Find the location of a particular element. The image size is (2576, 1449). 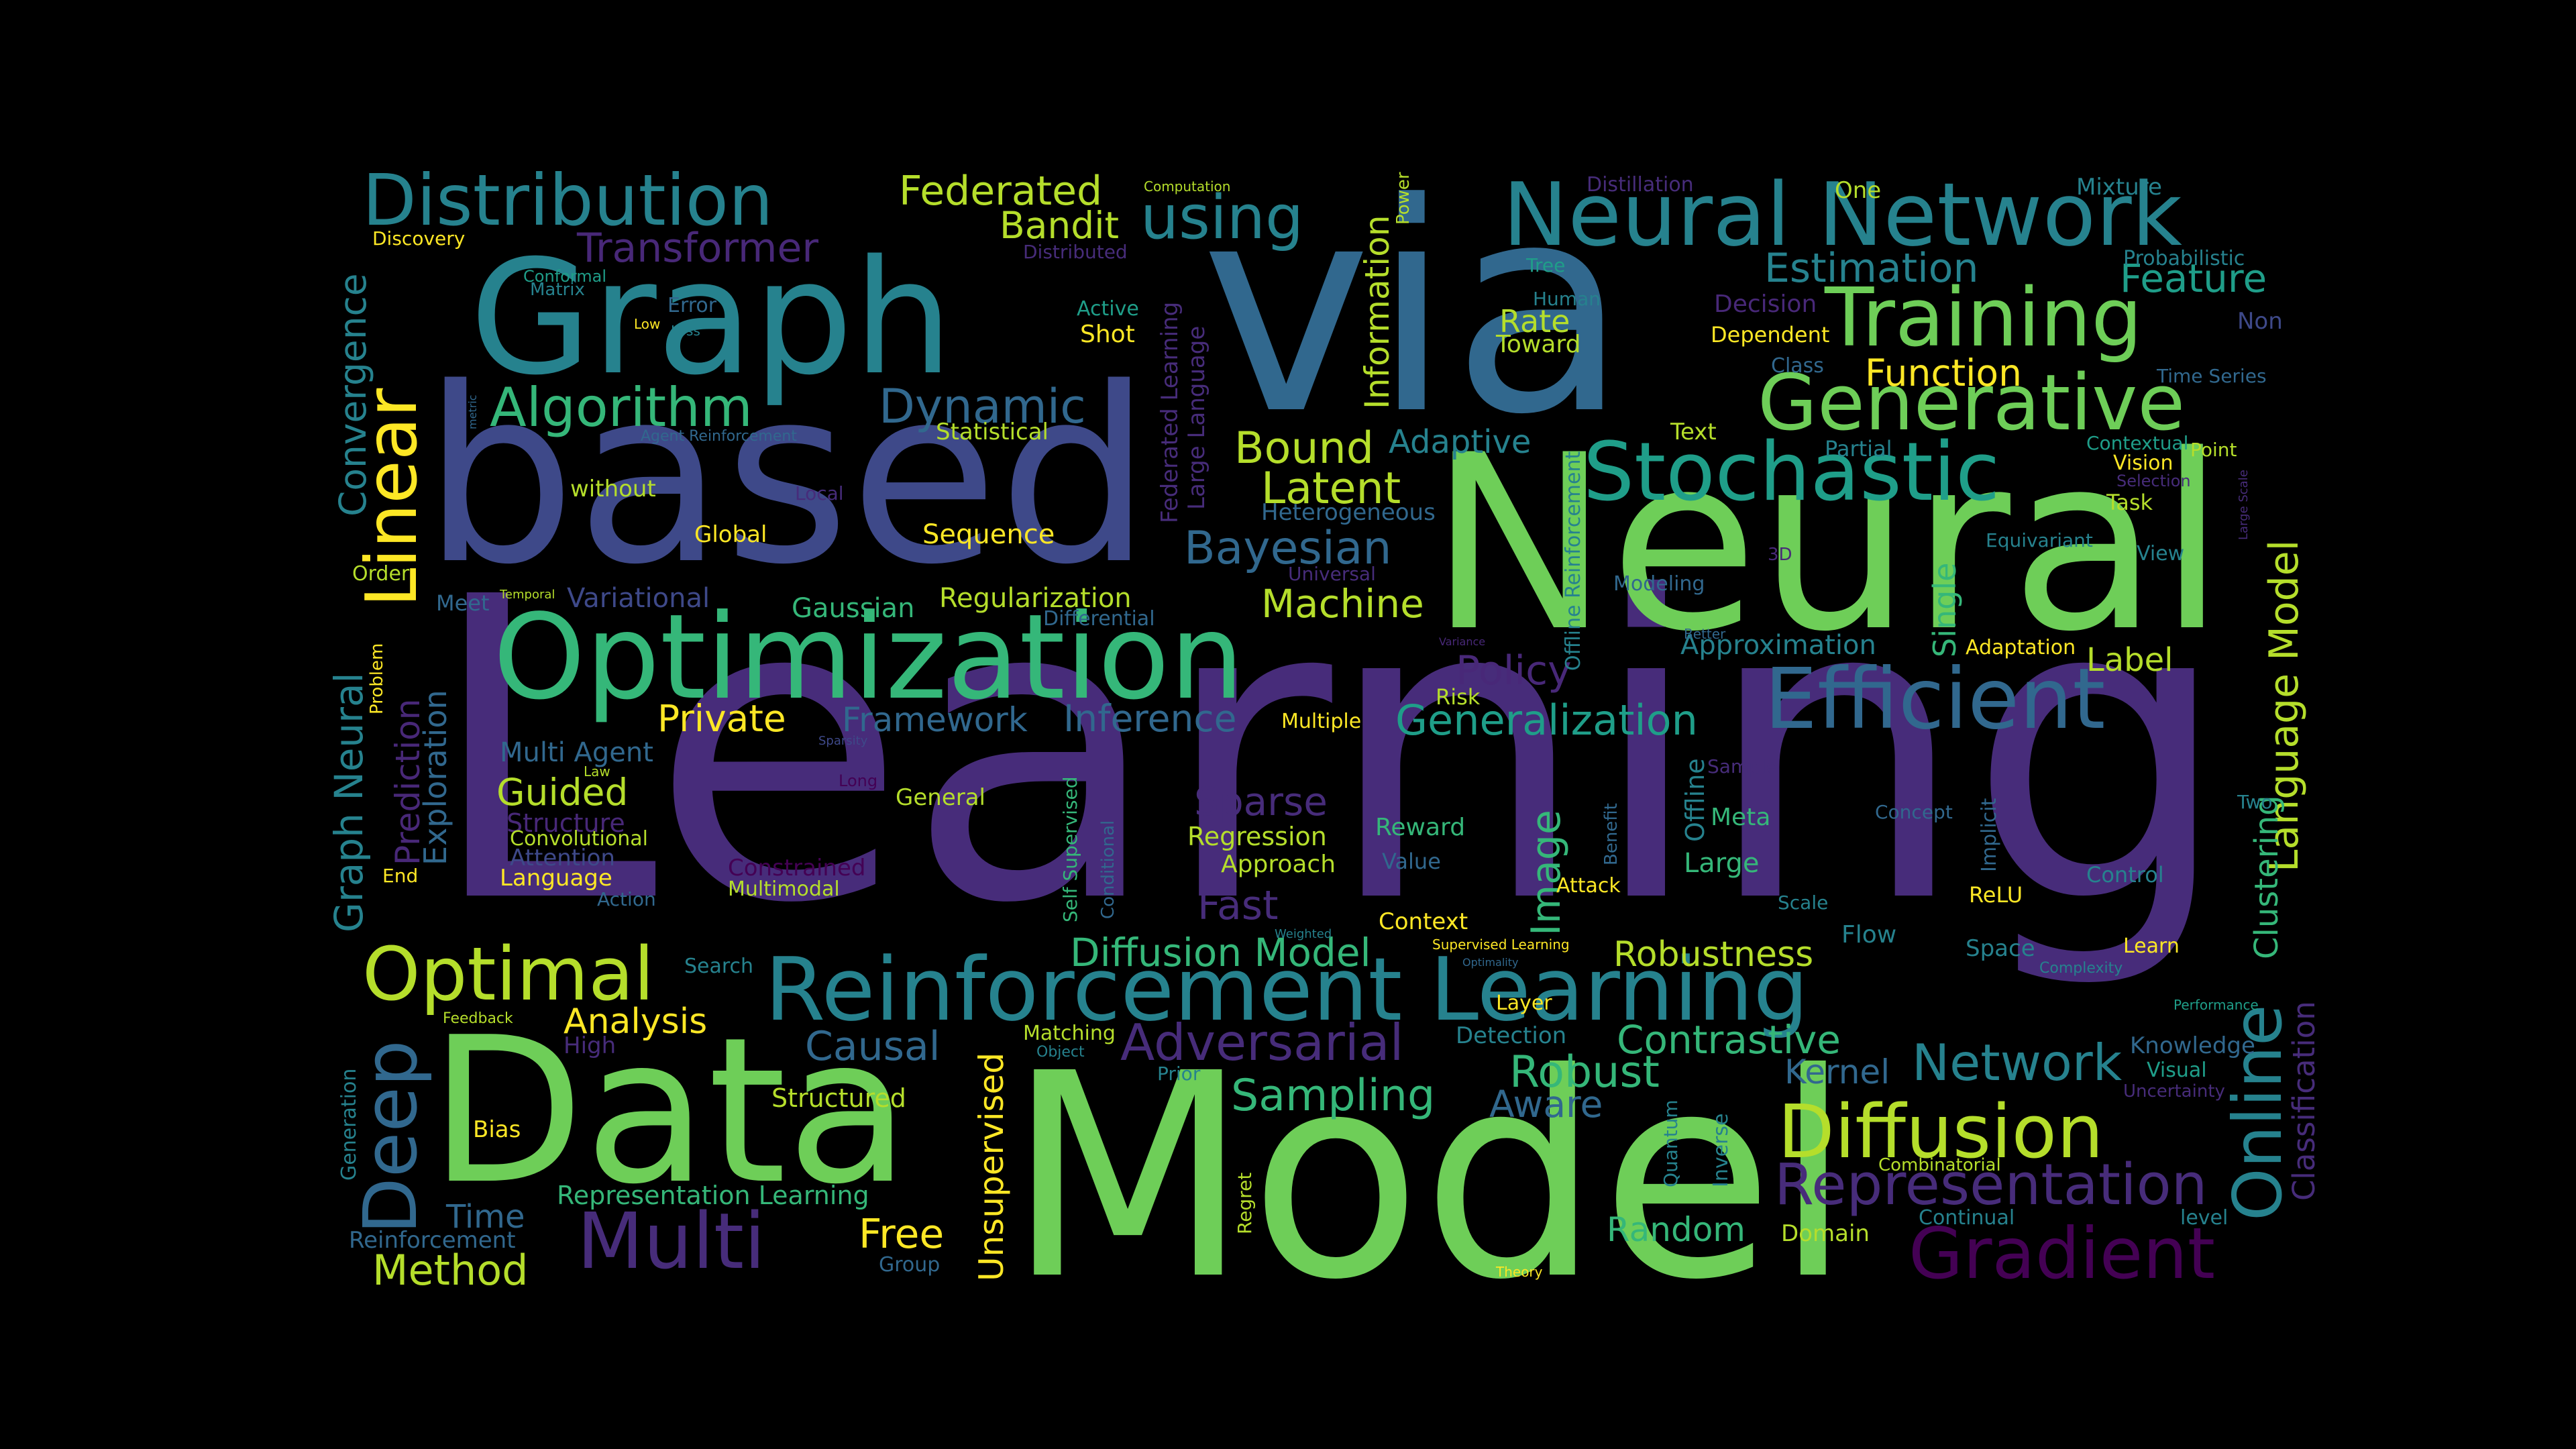

word-optimal: Optimal is located at coordinates (508, 974).